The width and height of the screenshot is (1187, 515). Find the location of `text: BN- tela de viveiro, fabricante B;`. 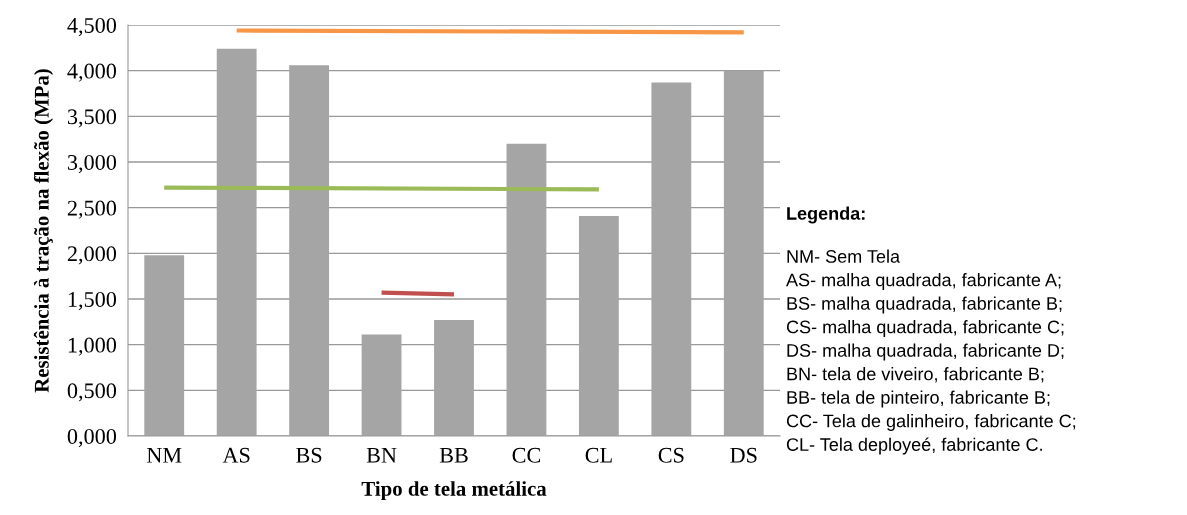

text: BN- tela de viveiro, fabricante B; is located at coordinates (915, 375).